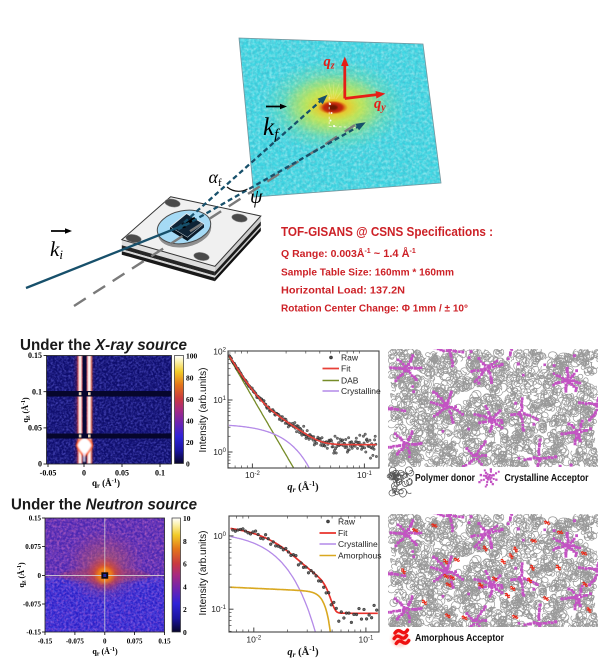 The image size is (609, 660). I want to click on svg-text: 4, so click(185, 586).